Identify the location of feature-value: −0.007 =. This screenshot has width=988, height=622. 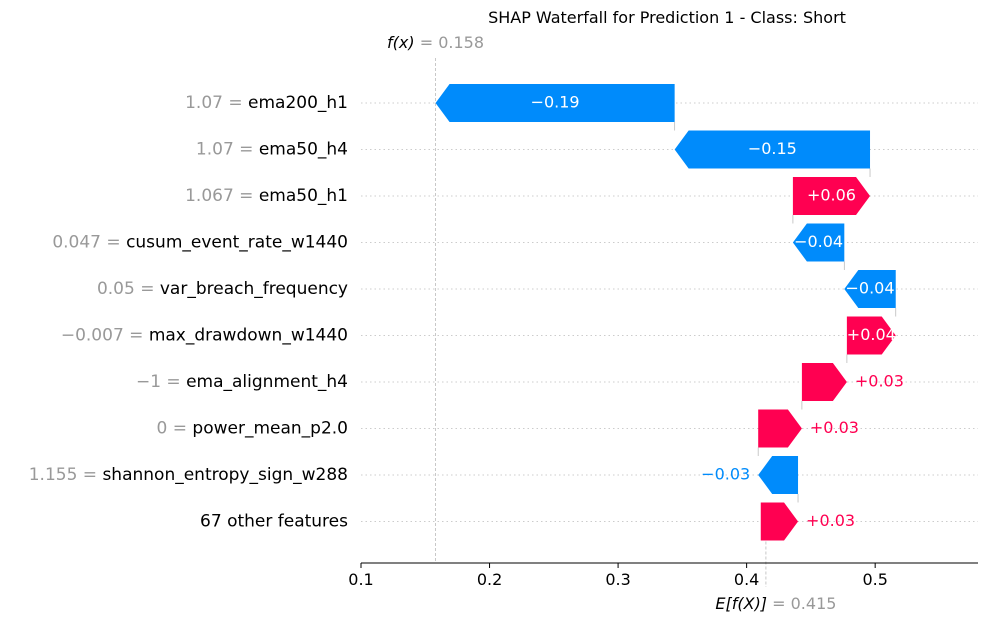
(105, 336).